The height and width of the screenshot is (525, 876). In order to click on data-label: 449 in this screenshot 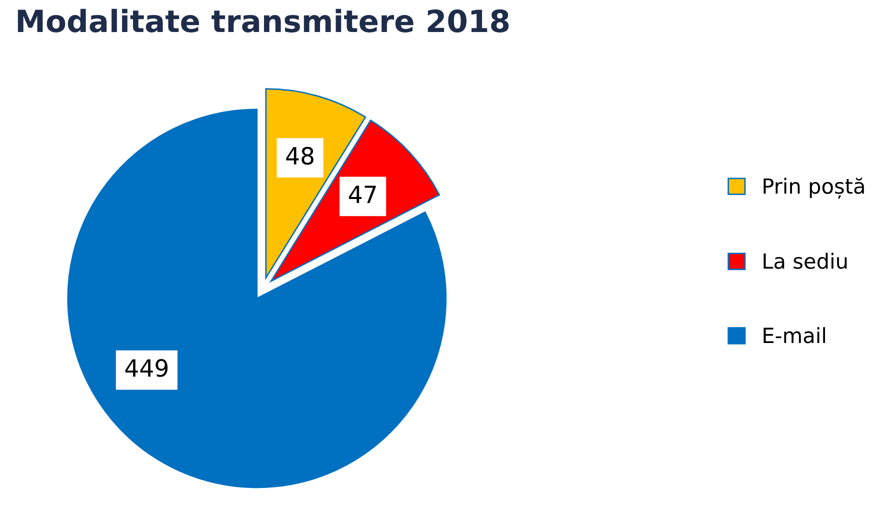, I will do `click(146, 368)`.